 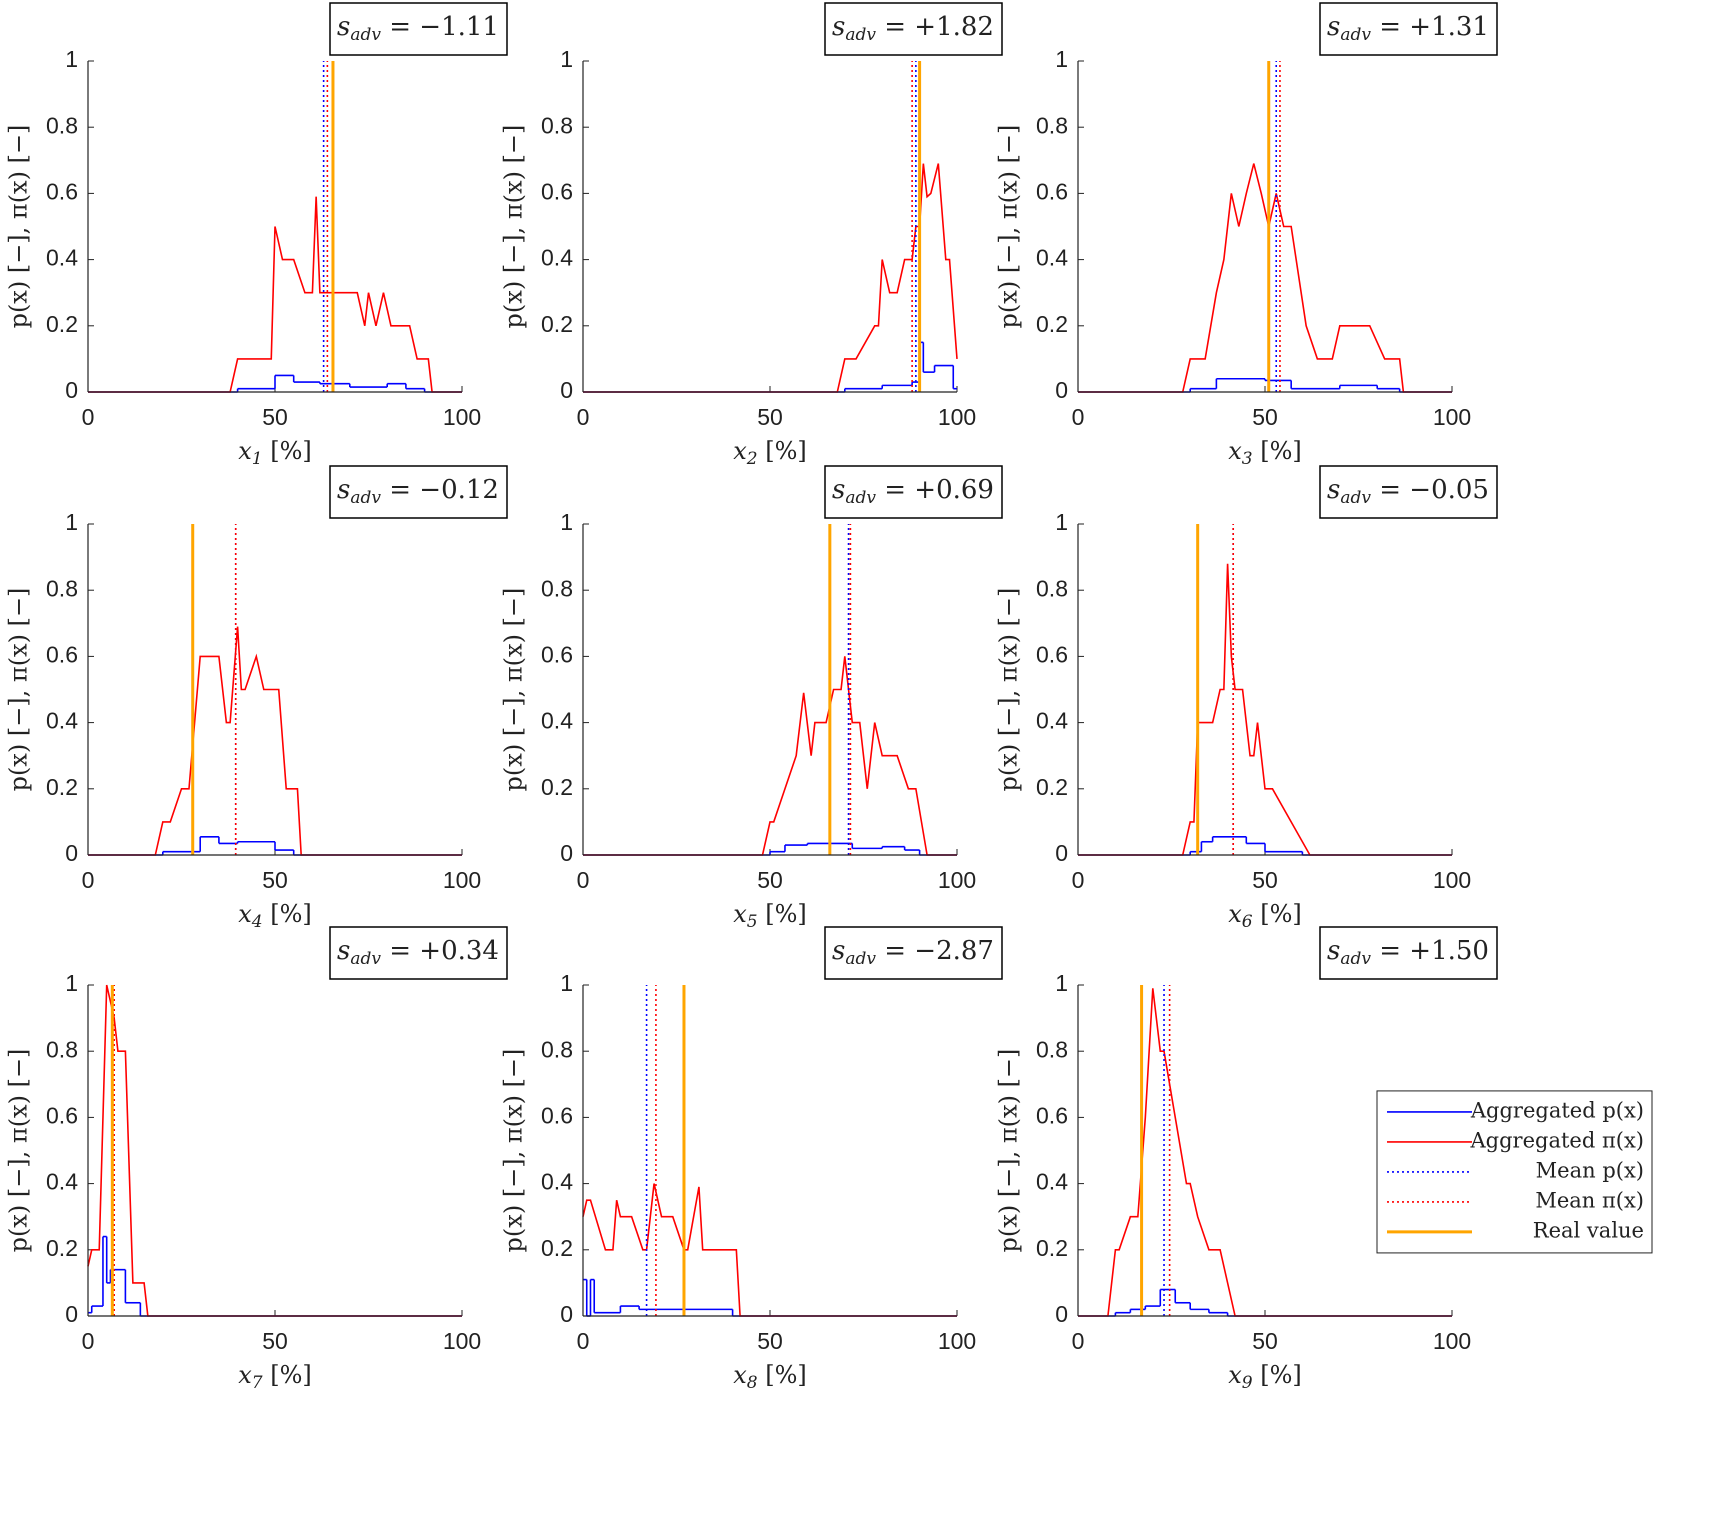 I want to click on x-axis-label: x1 [%], so click(x=275, y=453).